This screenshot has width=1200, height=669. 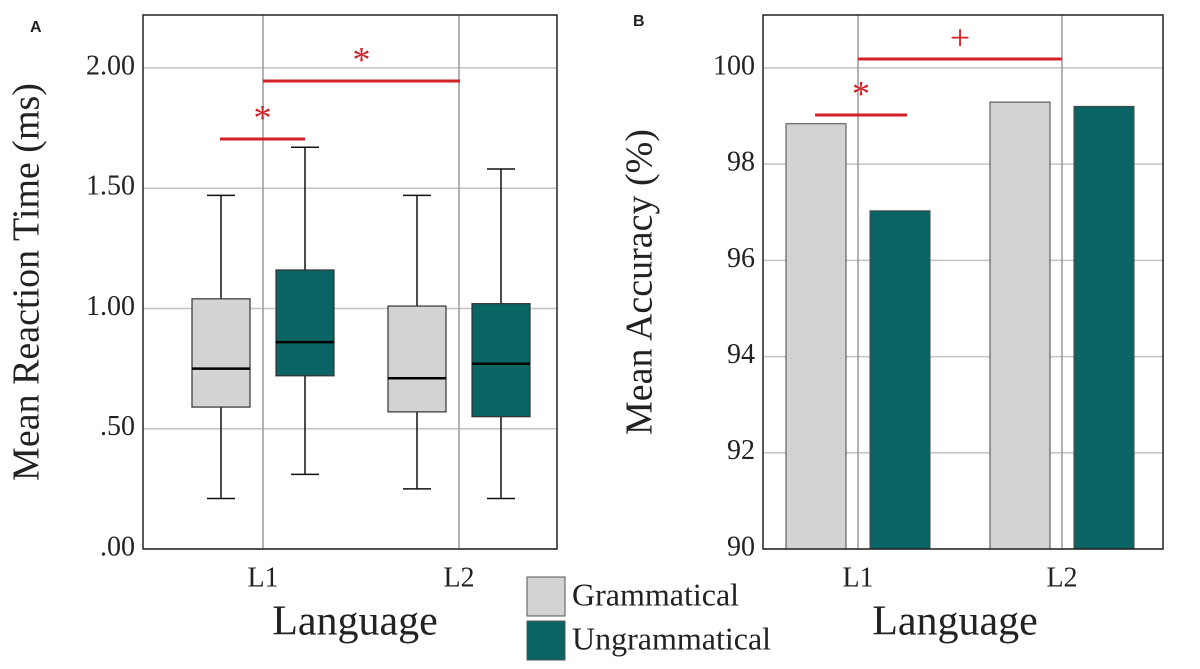 What do you see at coordinates (741, 546) in the screenshot?
I see `y-tick-label: 90` at bounding box center [741, 546].